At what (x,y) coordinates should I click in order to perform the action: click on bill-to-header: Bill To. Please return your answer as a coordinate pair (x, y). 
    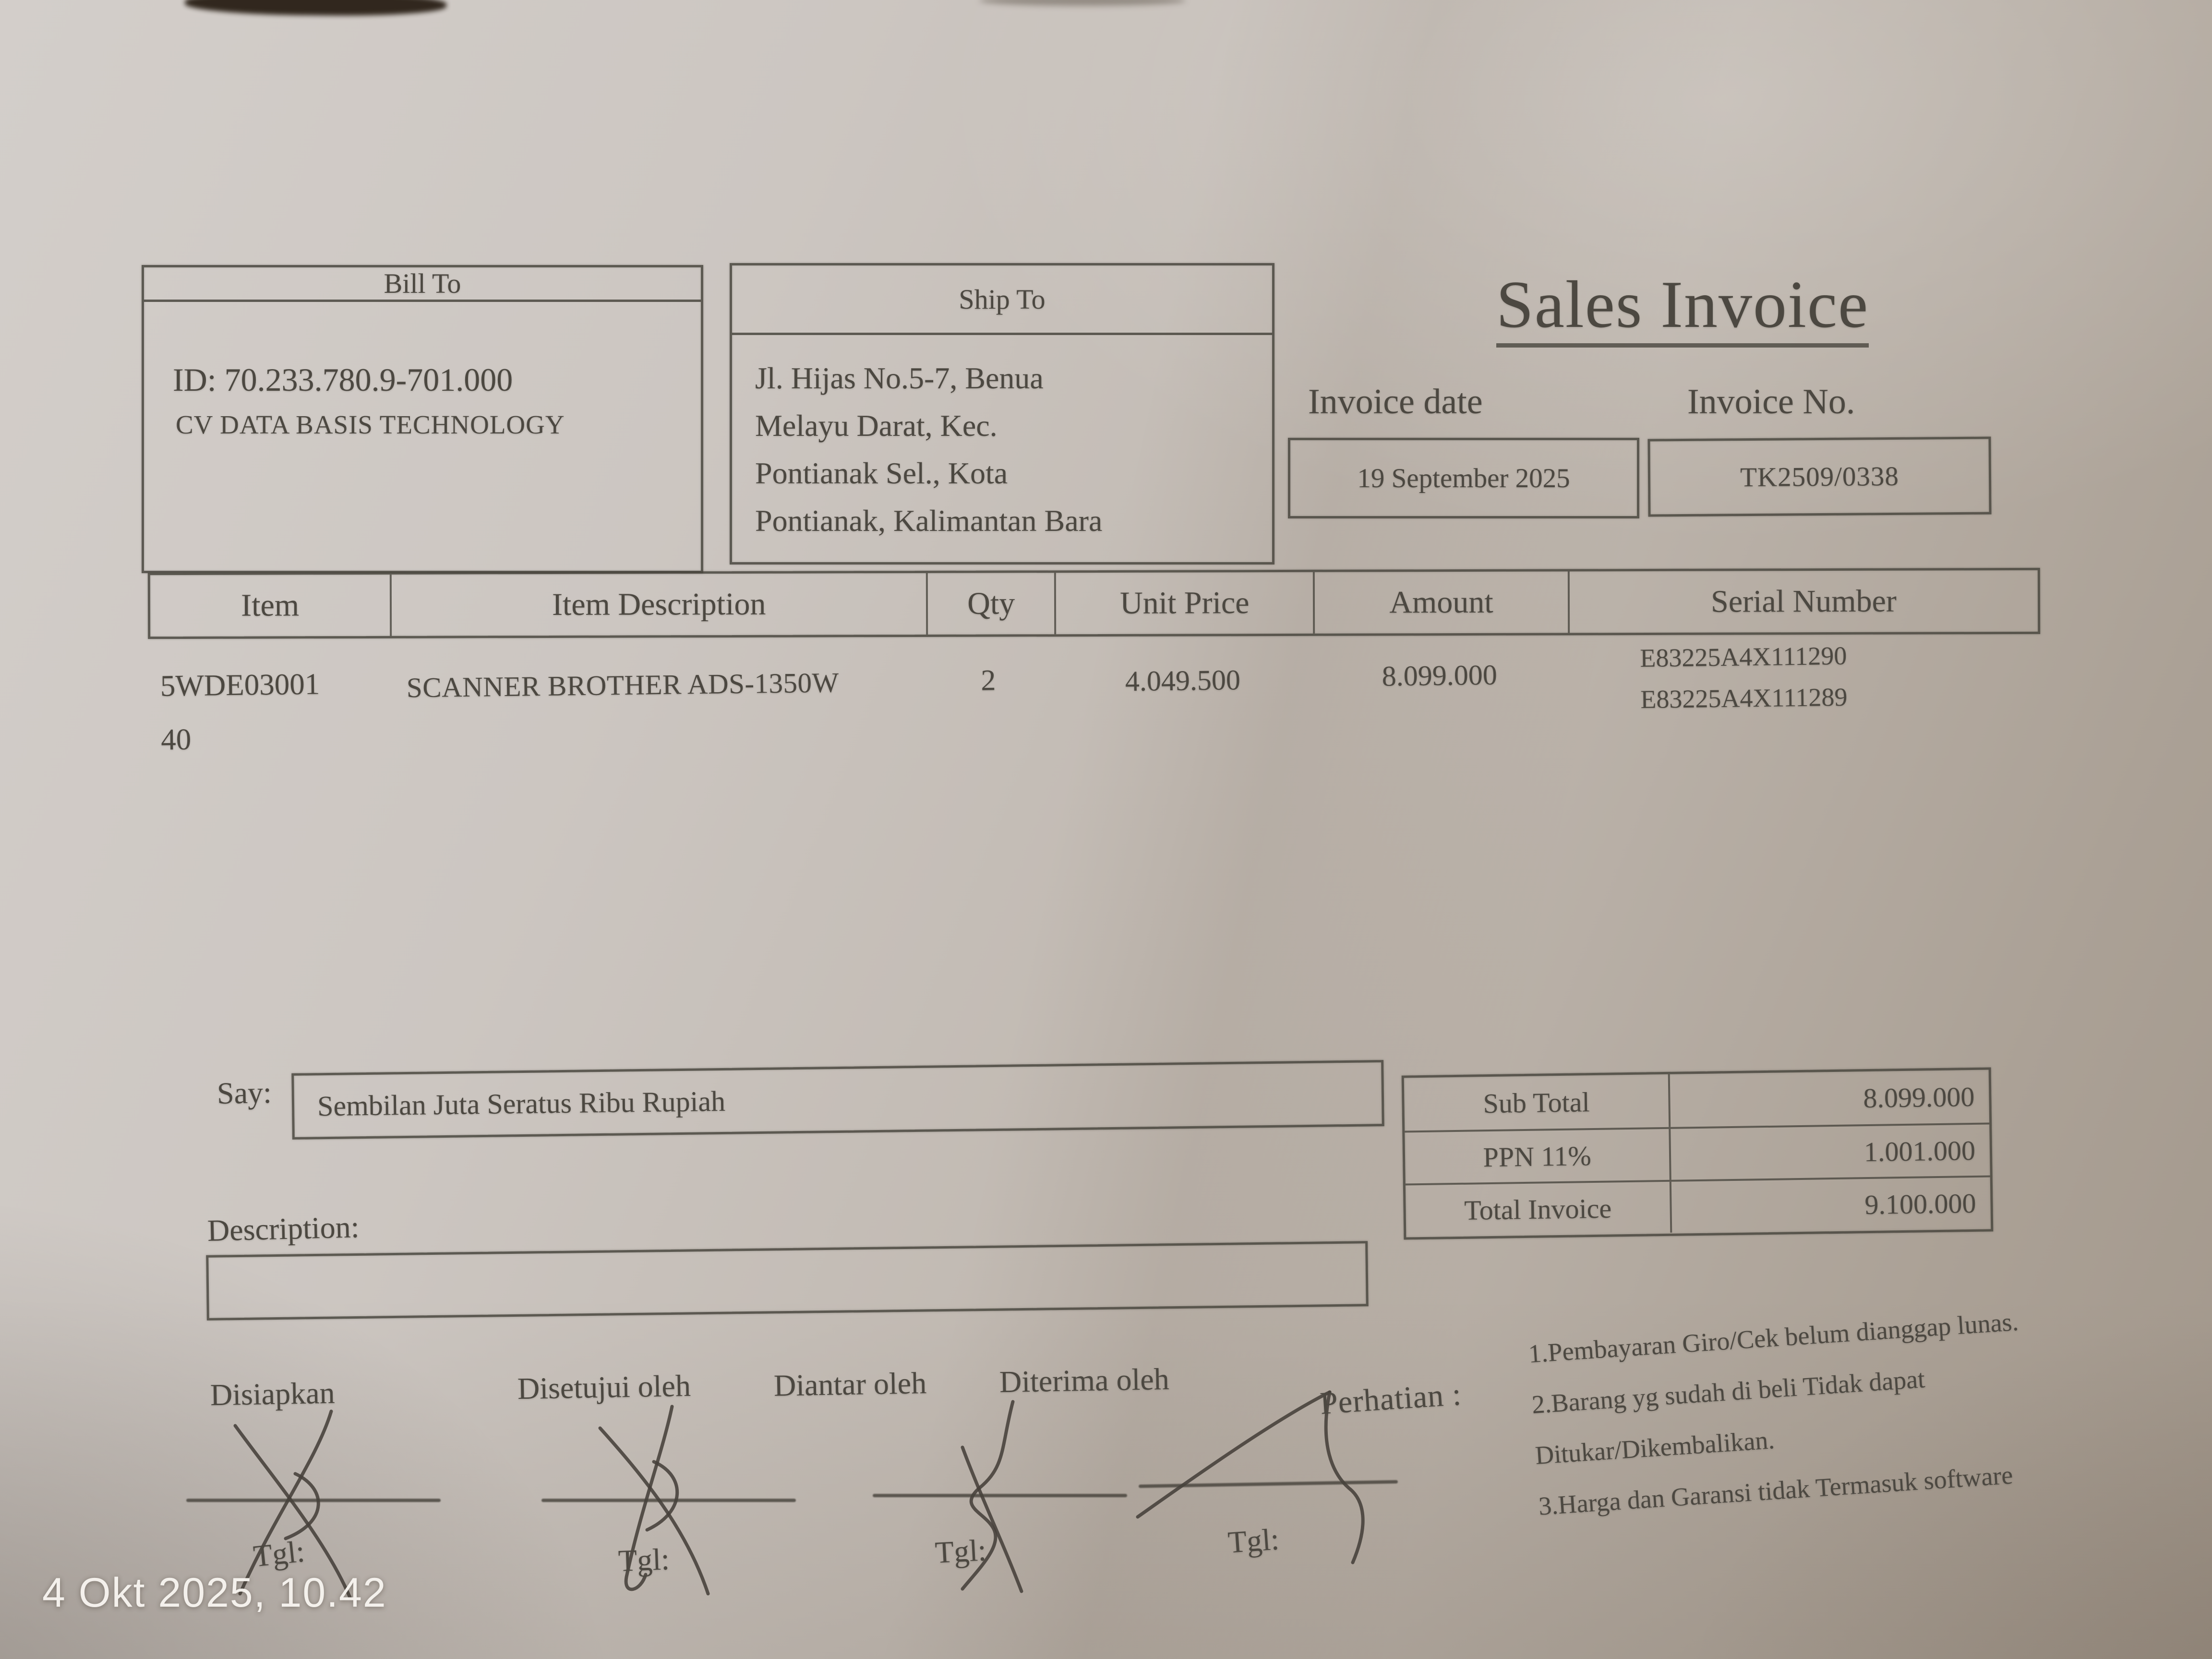
    Looking at the image, I should click on (422, 284).